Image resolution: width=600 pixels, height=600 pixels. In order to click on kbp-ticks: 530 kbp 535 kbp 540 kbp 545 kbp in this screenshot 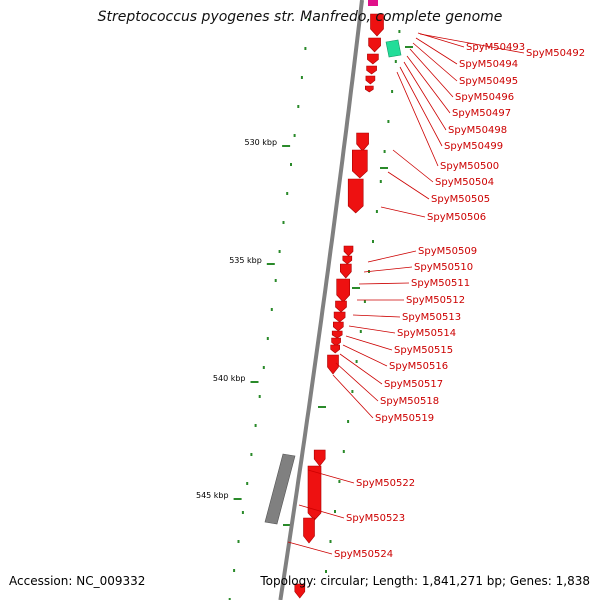, I will do `click(243, 319)`.